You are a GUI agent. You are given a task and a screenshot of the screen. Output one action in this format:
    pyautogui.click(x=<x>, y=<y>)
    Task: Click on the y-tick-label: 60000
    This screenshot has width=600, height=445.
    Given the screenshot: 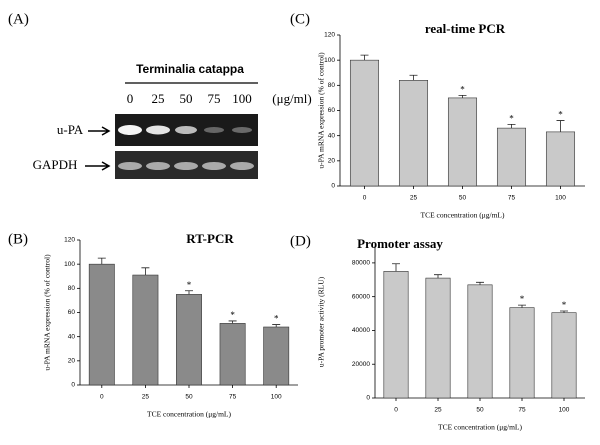 What is the action you would take?
    pyautogui.click(x=361, y=296)
    